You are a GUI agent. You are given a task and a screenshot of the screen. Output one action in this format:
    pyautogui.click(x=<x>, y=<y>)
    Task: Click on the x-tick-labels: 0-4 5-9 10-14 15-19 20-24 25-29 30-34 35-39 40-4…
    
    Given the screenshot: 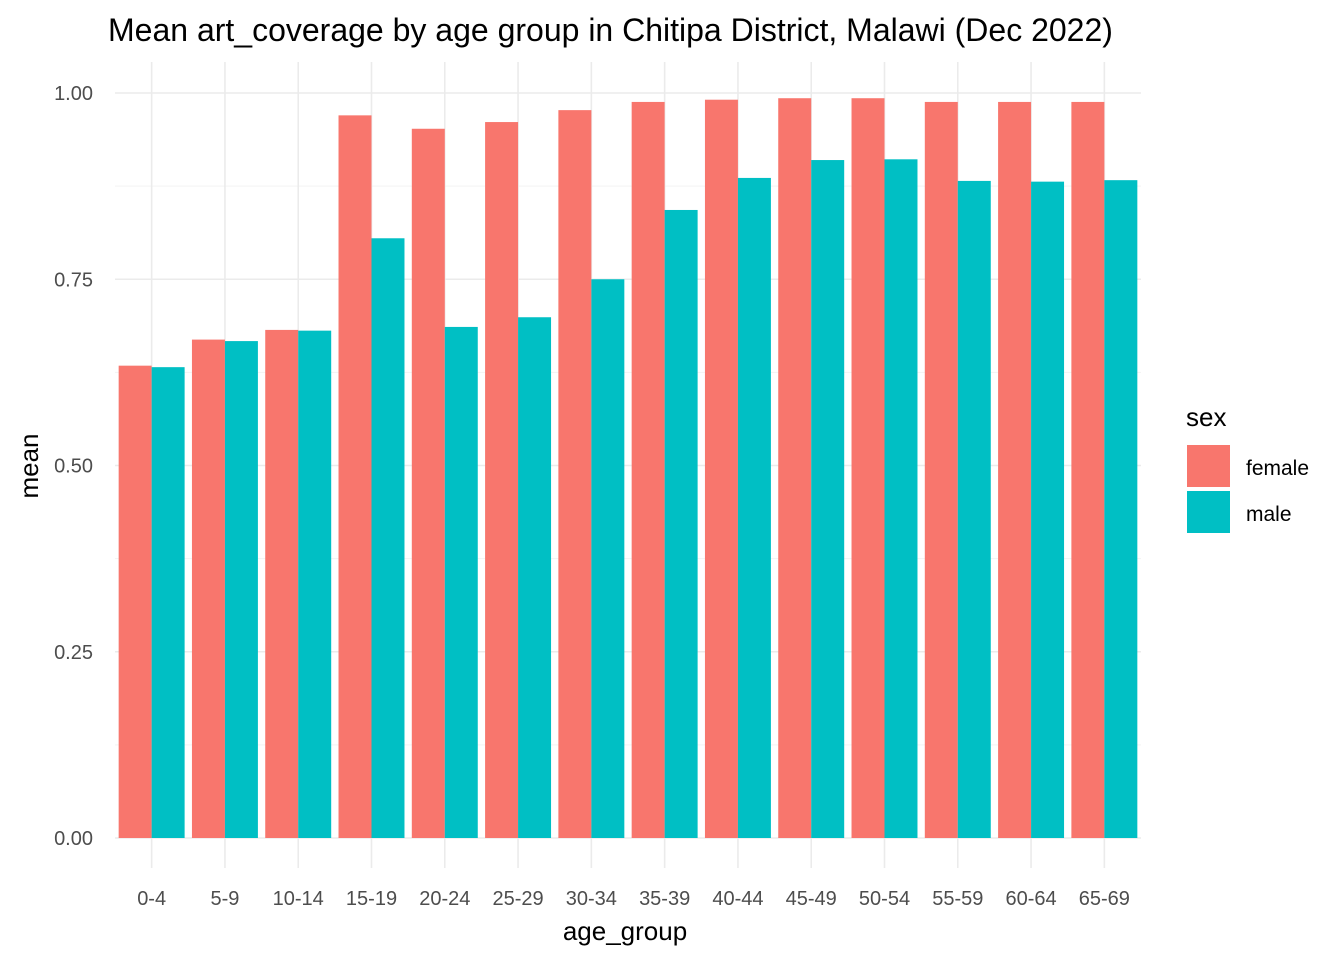 What is the action you would take?
    pyautogui.click(x=633, y=899)
    